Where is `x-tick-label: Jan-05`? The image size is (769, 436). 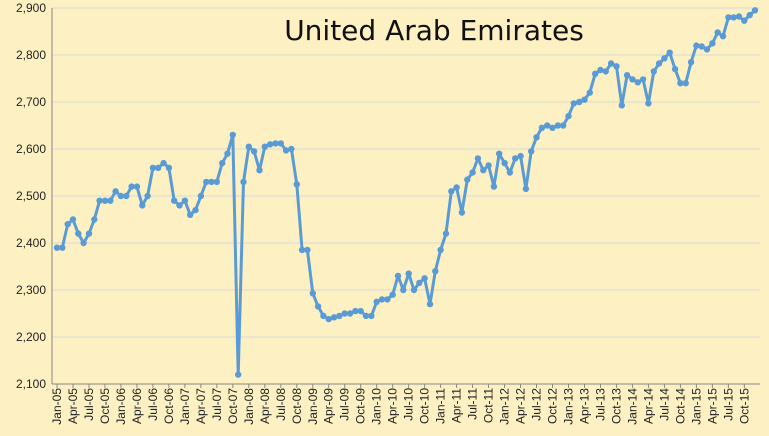
x-tick-label: Jan-05 is located at coordinates (57, 406).